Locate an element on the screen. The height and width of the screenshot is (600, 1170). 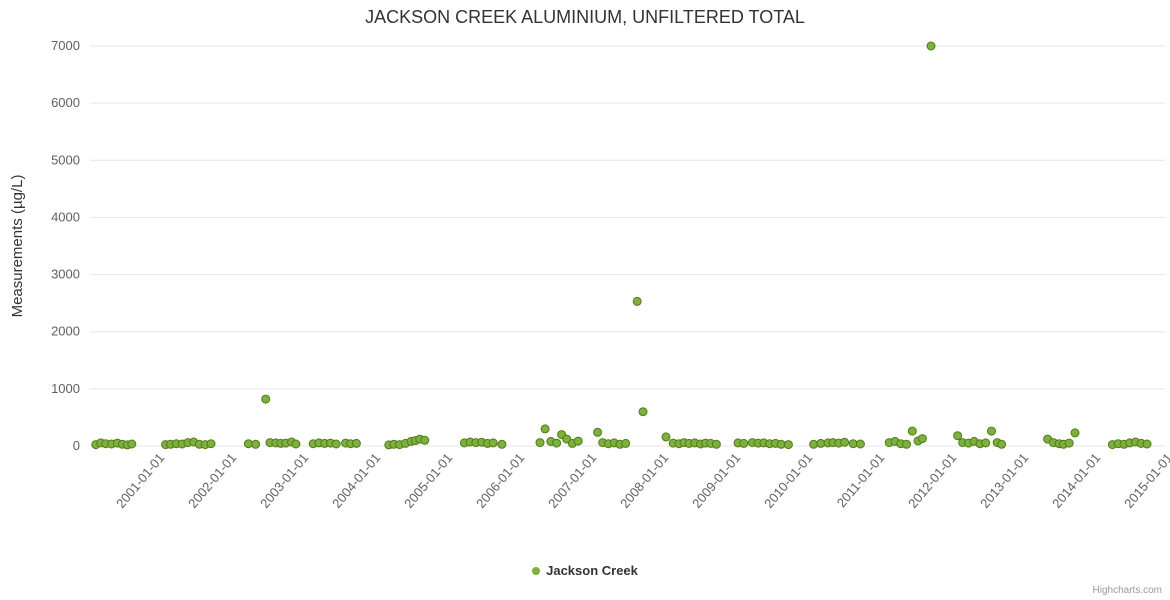
legend-item: Jackson Creek is located at coordinates (585, 570).